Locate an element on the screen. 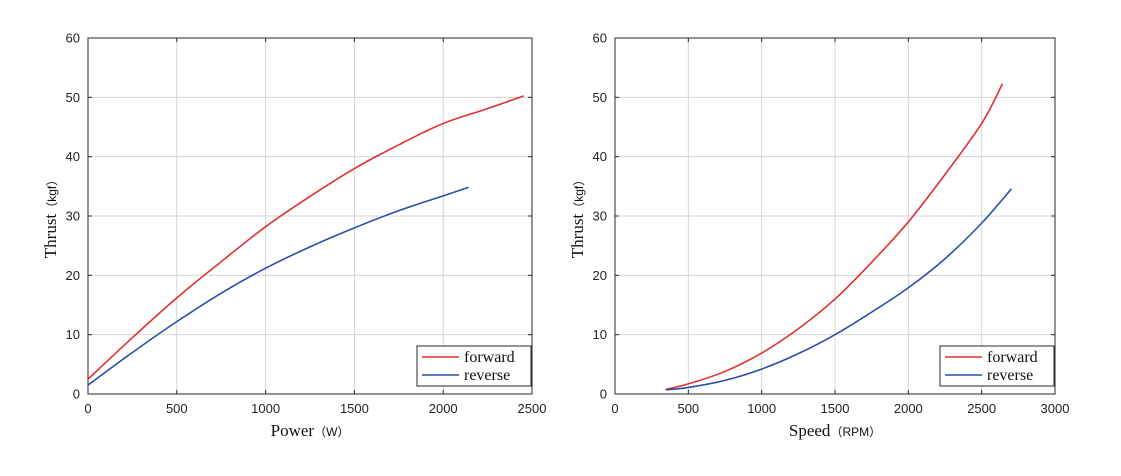 This screenshot has width=1121, height=476. x-axis-label: Speed（RPM） is located at coordinates (835, 430).